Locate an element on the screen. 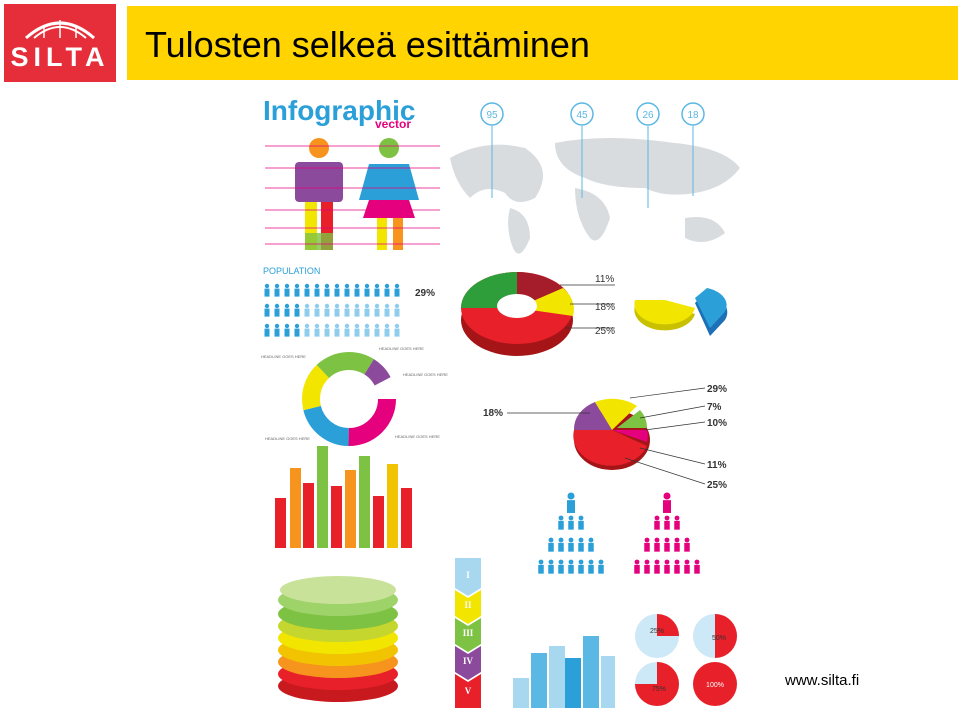  male-figure-icon is located at coordinates (319, 194).